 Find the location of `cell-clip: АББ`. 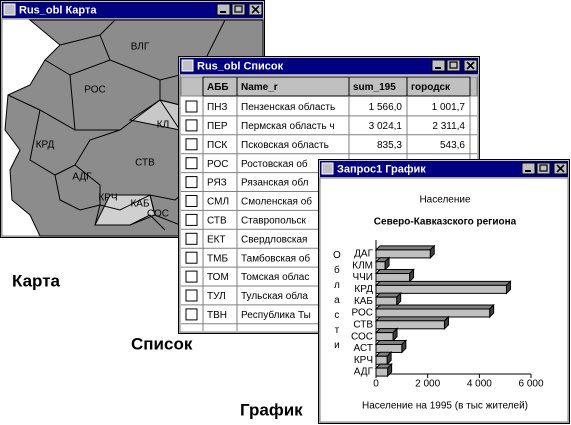

cell-clip: АББ is located at coordinates (218, 87).